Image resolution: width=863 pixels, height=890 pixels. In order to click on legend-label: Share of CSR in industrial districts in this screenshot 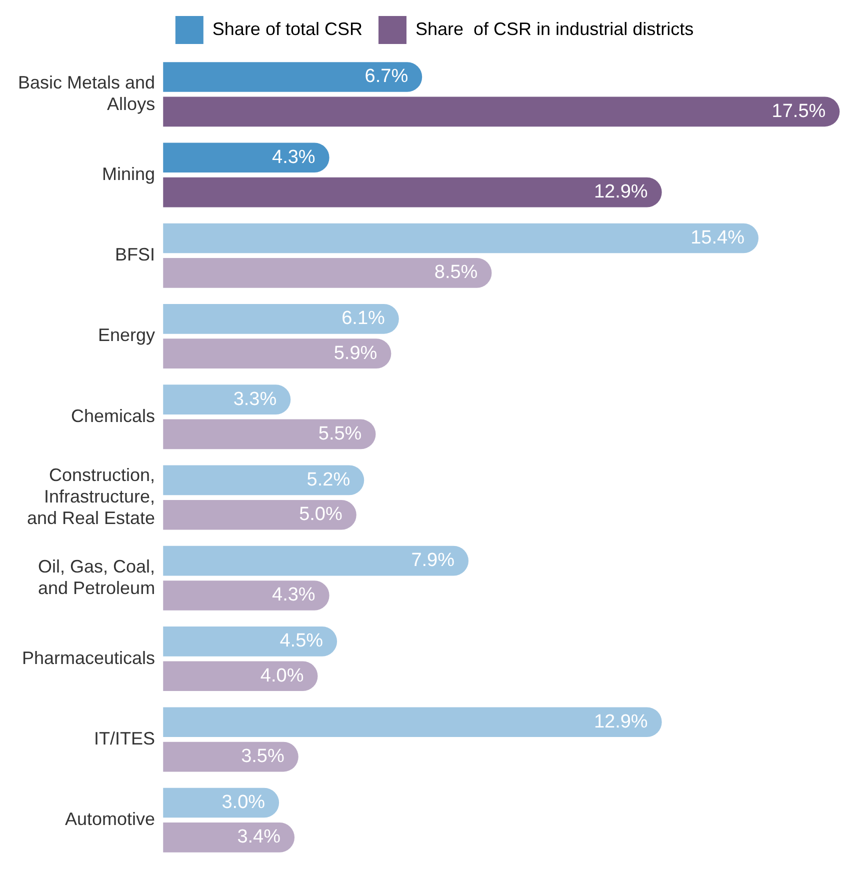, I will do `click(554, 28)`.